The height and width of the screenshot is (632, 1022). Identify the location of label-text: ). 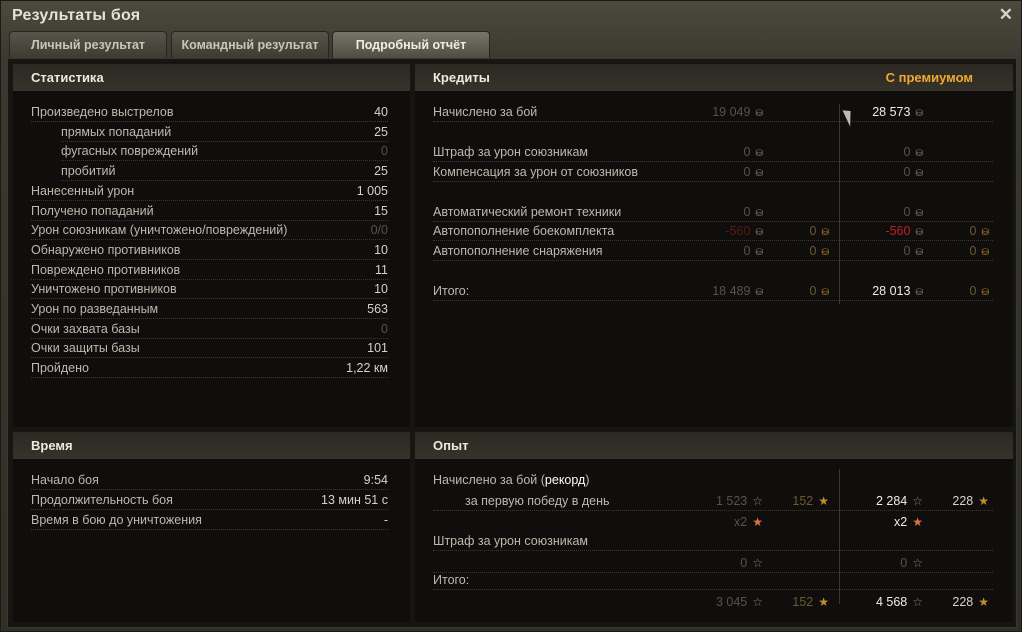
(587, 480).